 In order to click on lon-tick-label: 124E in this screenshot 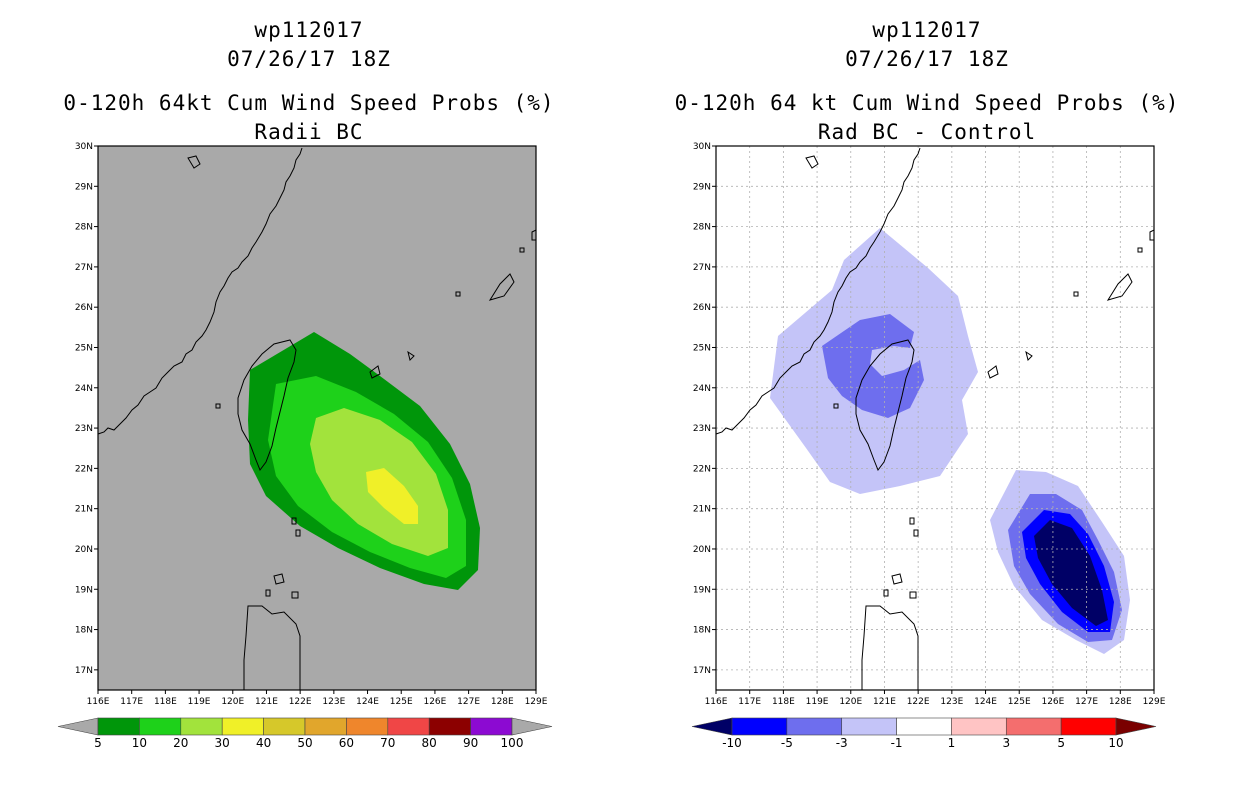, I will do `click(367, 702)`.